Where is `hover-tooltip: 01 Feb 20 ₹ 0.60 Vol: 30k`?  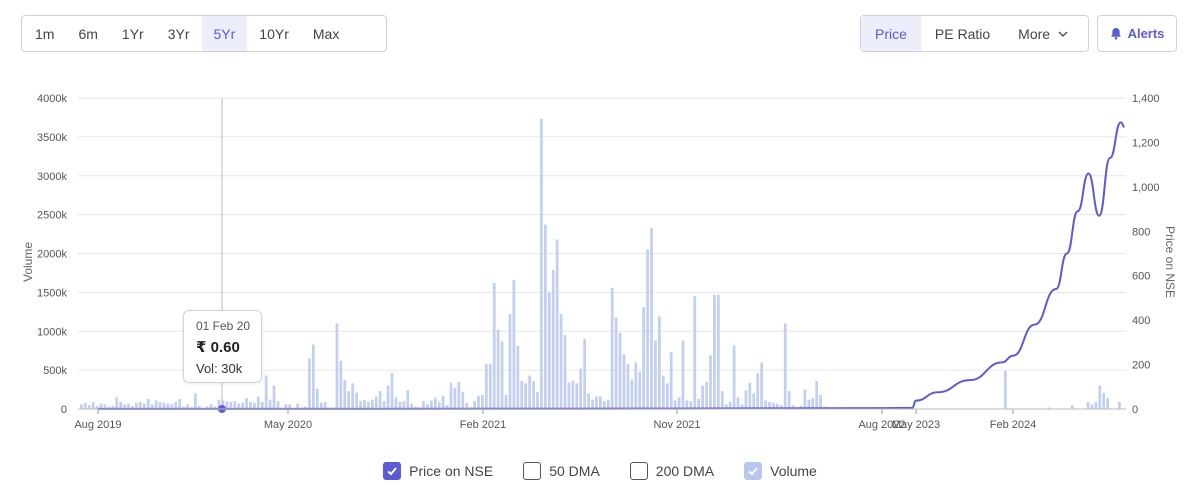
hover-tooltip: 01 Feb 20 ₹ 0.60 Vol: 30k is located at coordinates (222, 346).